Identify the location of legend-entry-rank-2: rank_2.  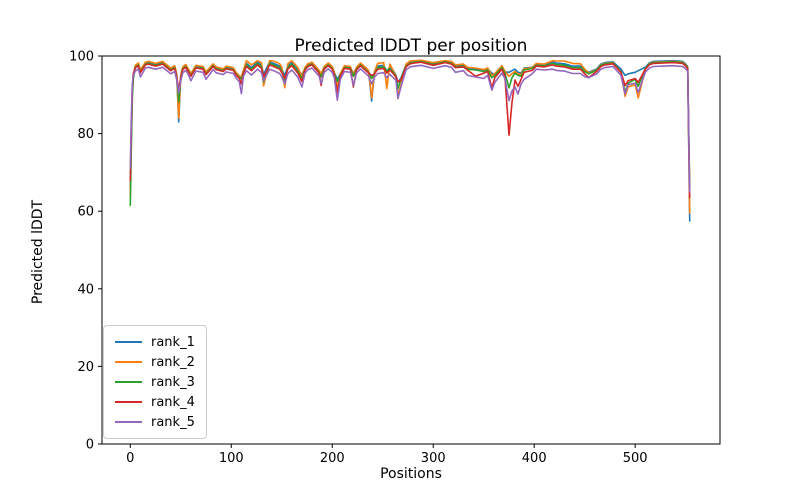
(155, 362).